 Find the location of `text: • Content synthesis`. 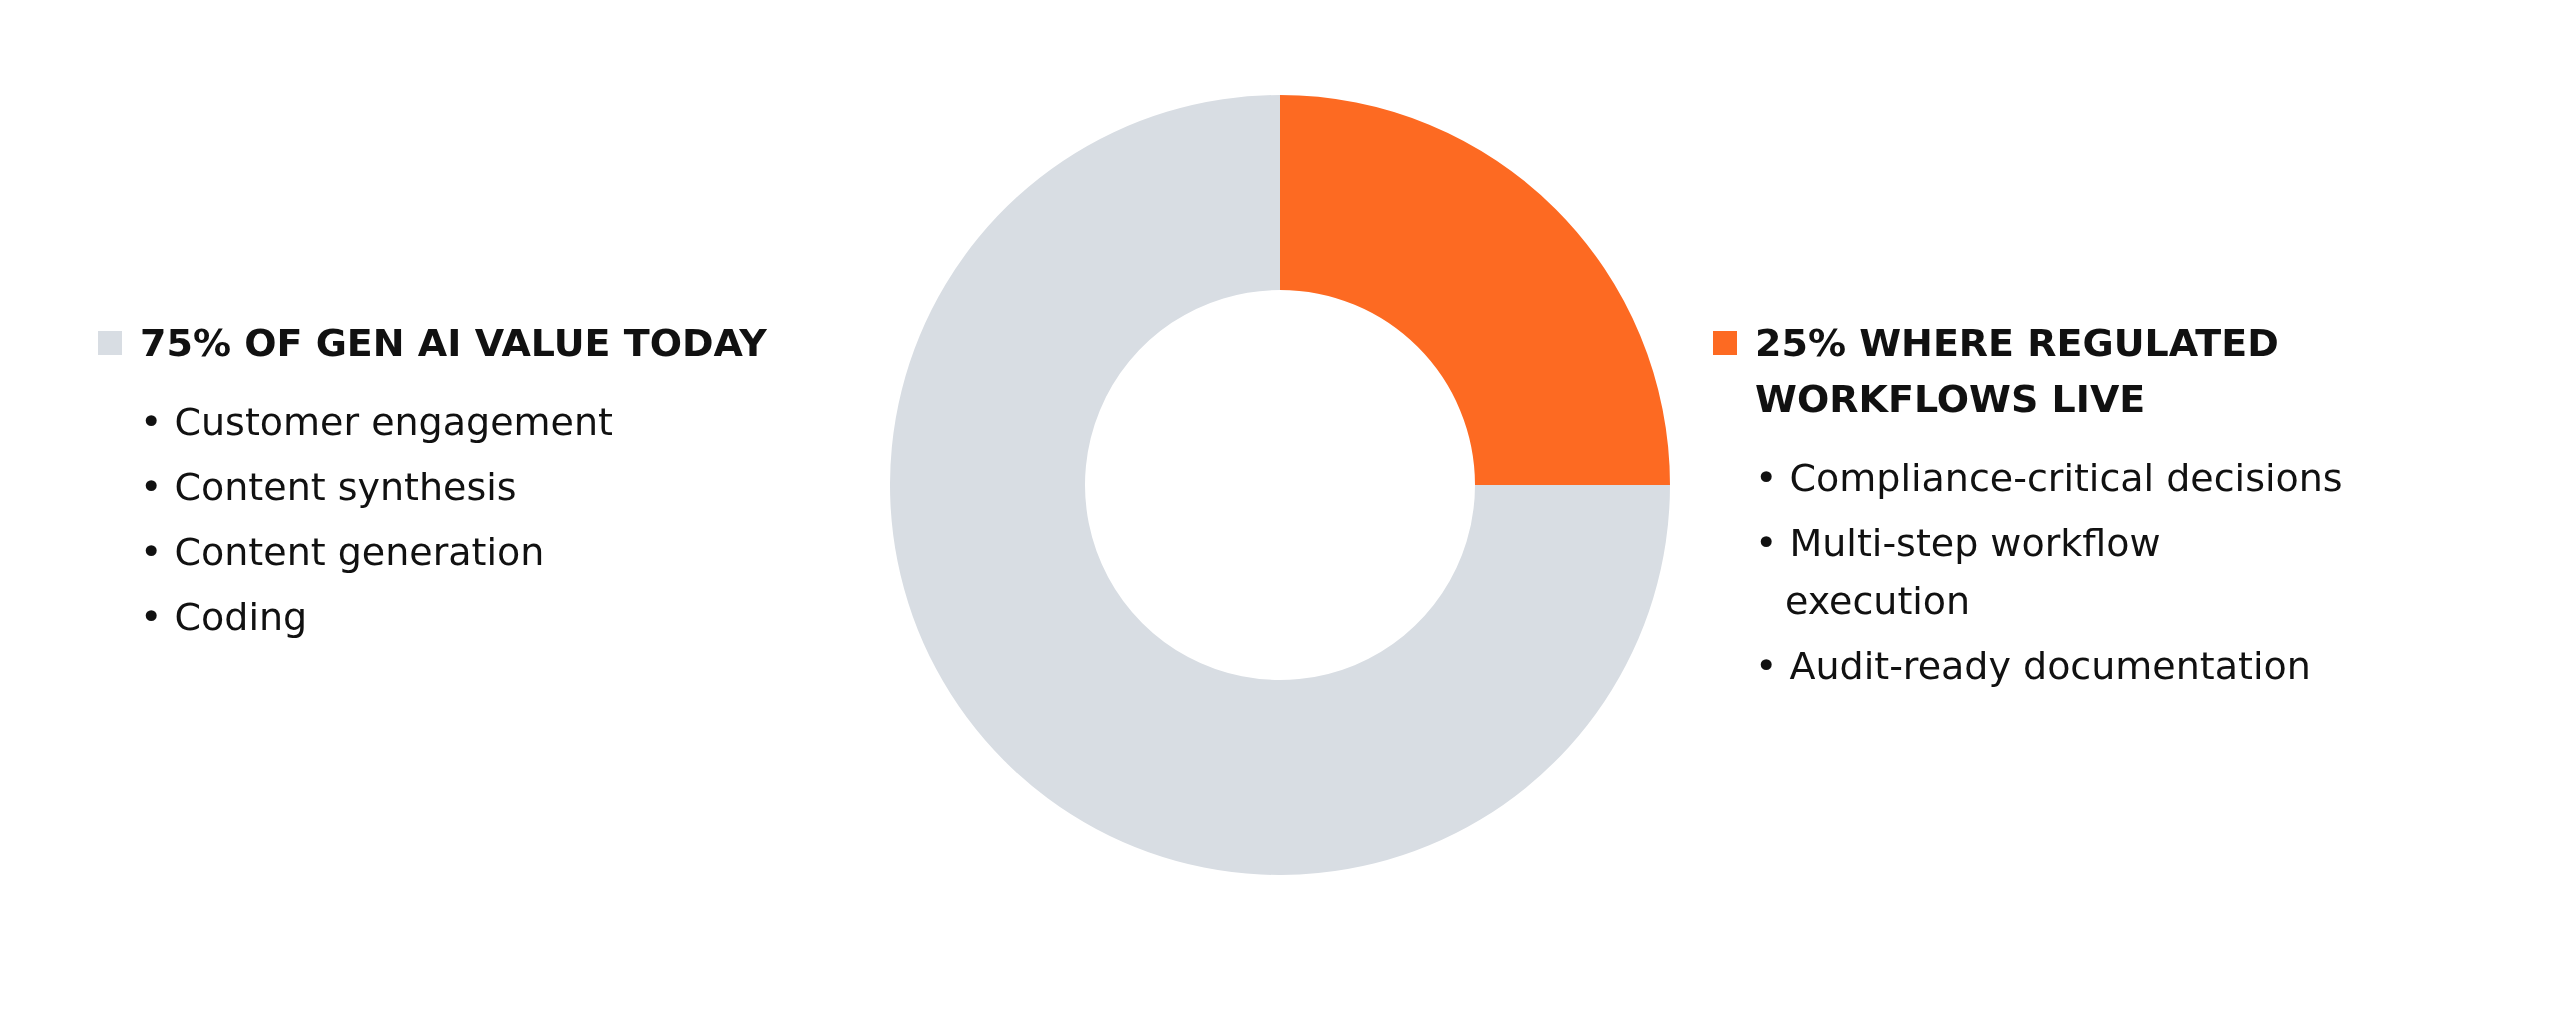

text: • Content synthesis is located at coordinates (328, 487).